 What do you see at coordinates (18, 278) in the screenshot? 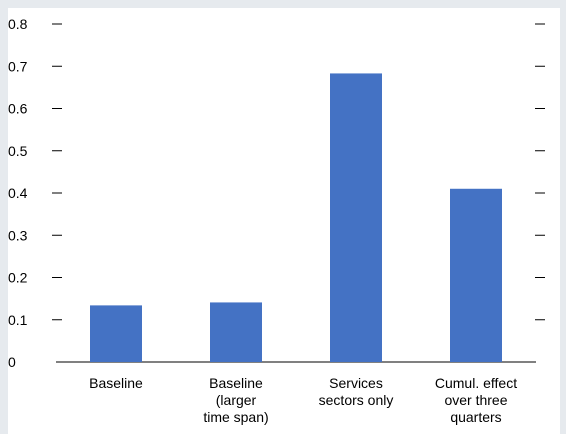
I see `y-tick-label: 0.2` at bounding box center [18, 278].